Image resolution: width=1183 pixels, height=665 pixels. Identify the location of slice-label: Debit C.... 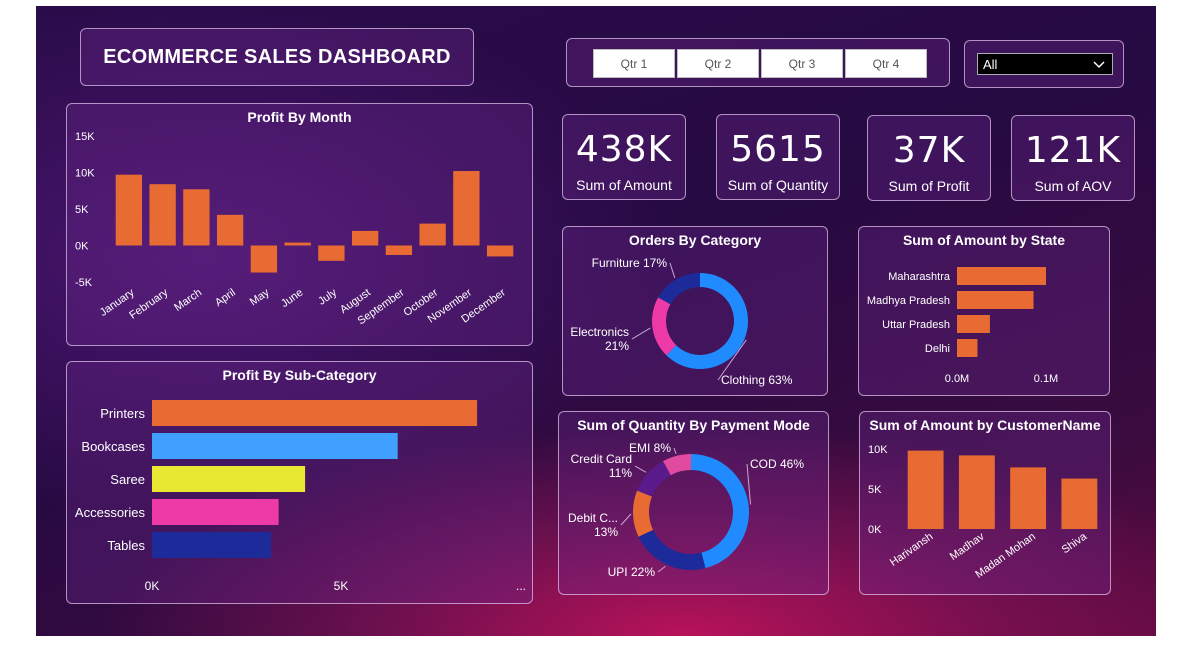
(593, 518).